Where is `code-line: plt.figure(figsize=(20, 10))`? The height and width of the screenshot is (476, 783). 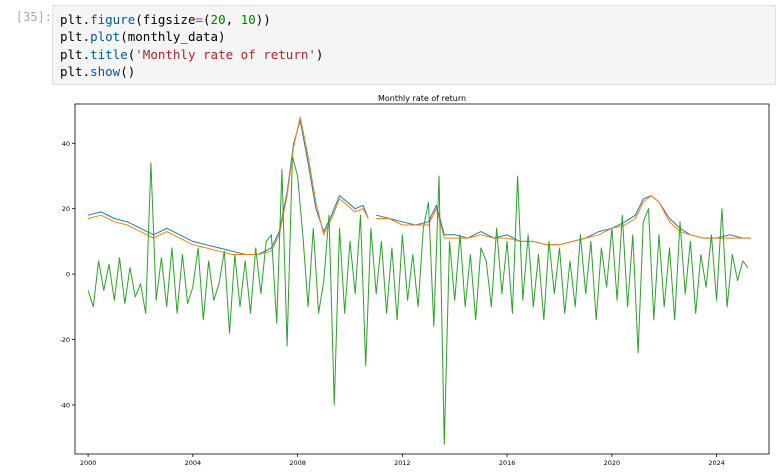
code-line: plt.figure(figsize=(20, 10)) is located at coordinates (414, 19).